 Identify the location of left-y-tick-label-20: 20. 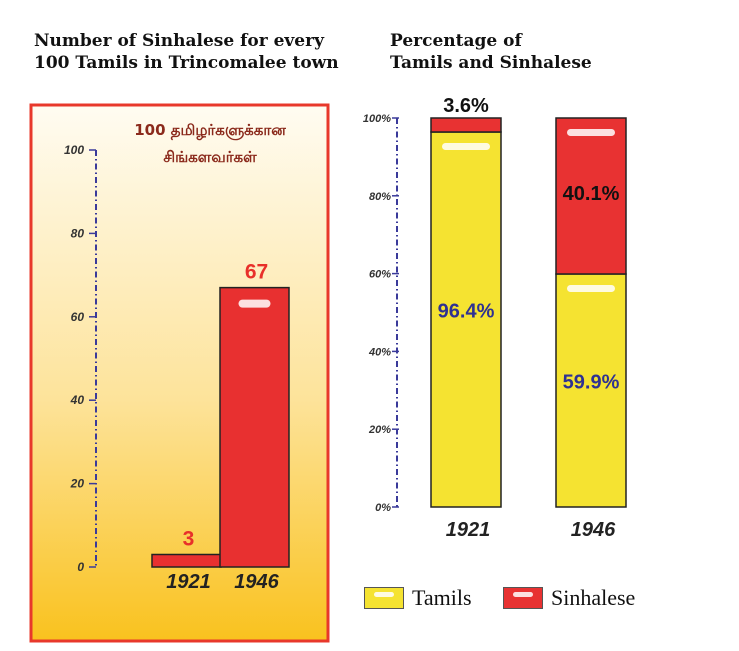
(77, 484).